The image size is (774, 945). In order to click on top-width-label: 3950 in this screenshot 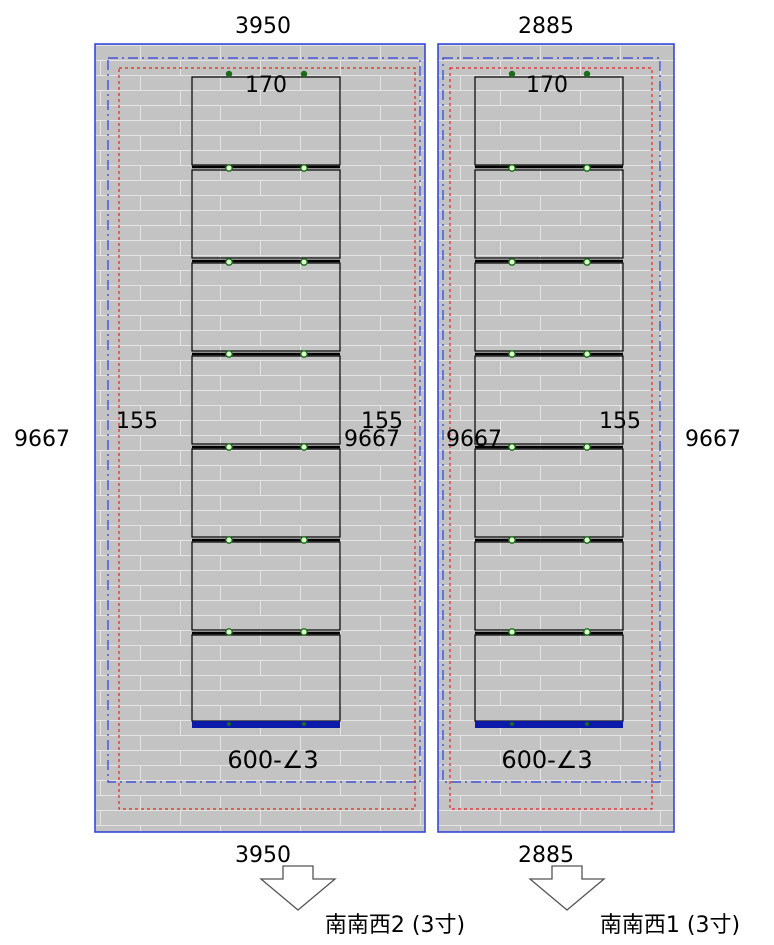, I will do `click(263, 26)`.